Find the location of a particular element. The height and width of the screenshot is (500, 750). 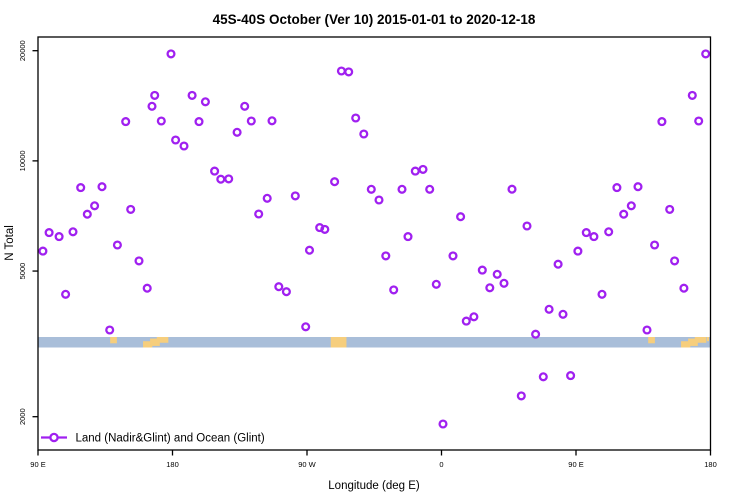

legend-label: Land (Nadir&Glint) and Ocean (Glint) is located at coordinates (170, 439).